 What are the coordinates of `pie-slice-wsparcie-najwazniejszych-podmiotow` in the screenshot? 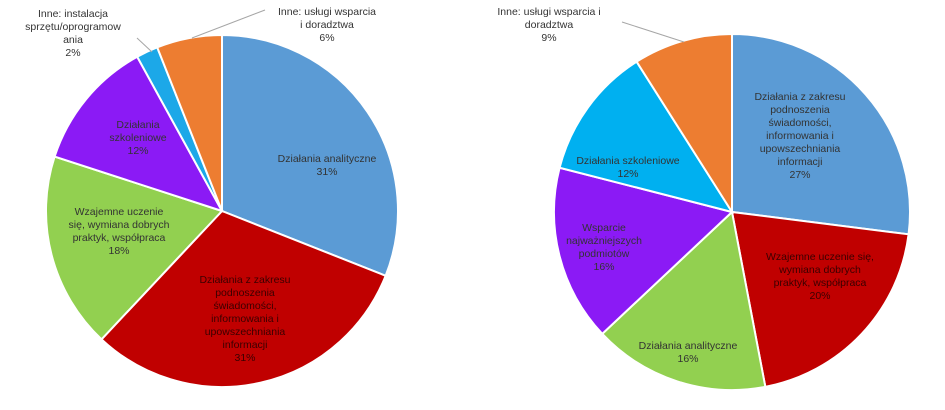 It's located at (644, 251).